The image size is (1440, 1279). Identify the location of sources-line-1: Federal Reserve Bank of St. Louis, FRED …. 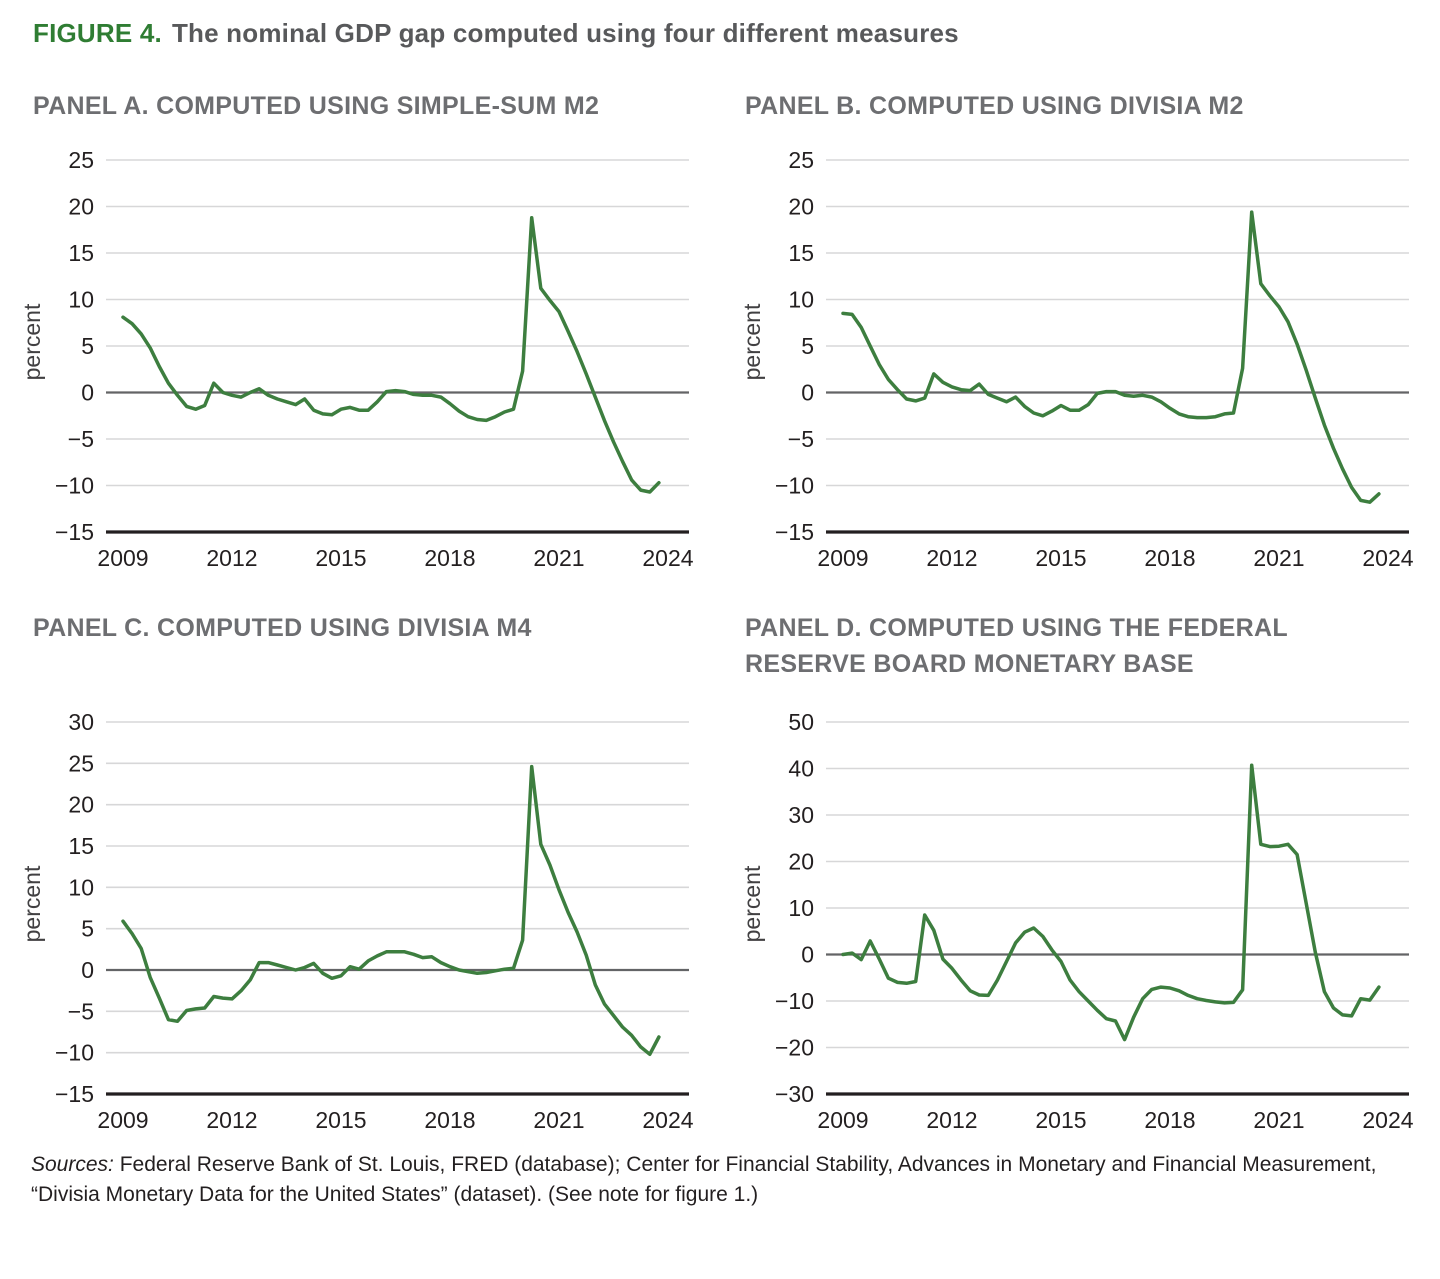
(745, 1164).